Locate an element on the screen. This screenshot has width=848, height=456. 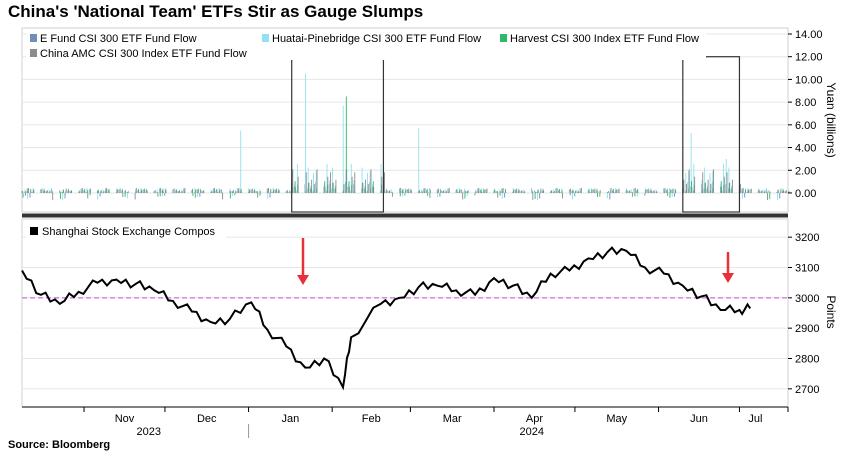
x-month-label: Dec is located at coordinates (207, 419).